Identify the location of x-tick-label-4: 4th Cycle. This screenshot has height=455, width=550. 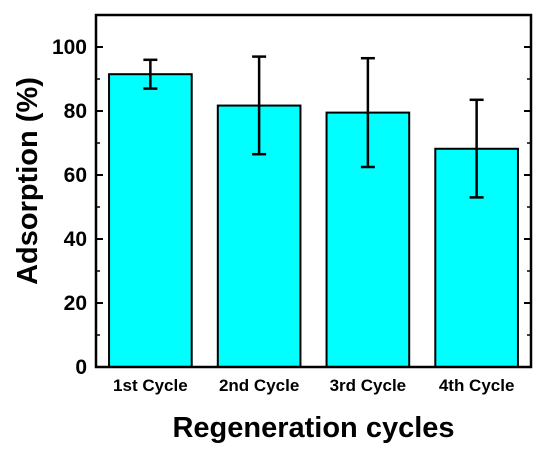
(477, 385).